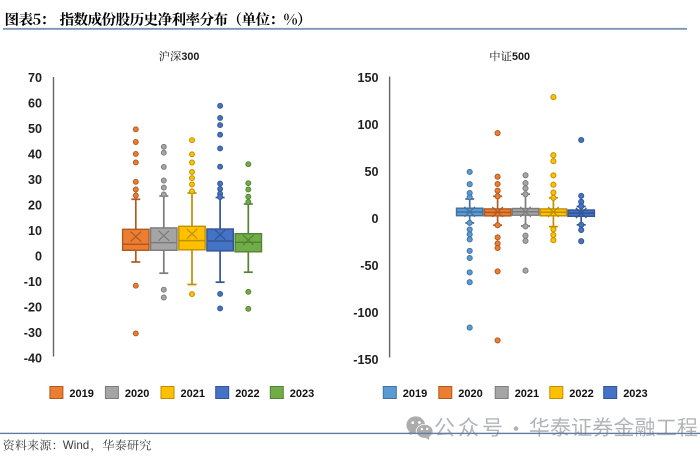 The height and width of the screenshot is (457, 700). What do you see at coordinates (33, 359) in the screenshot?
I see `svg-text: -40` at bounding box center [33, 359].